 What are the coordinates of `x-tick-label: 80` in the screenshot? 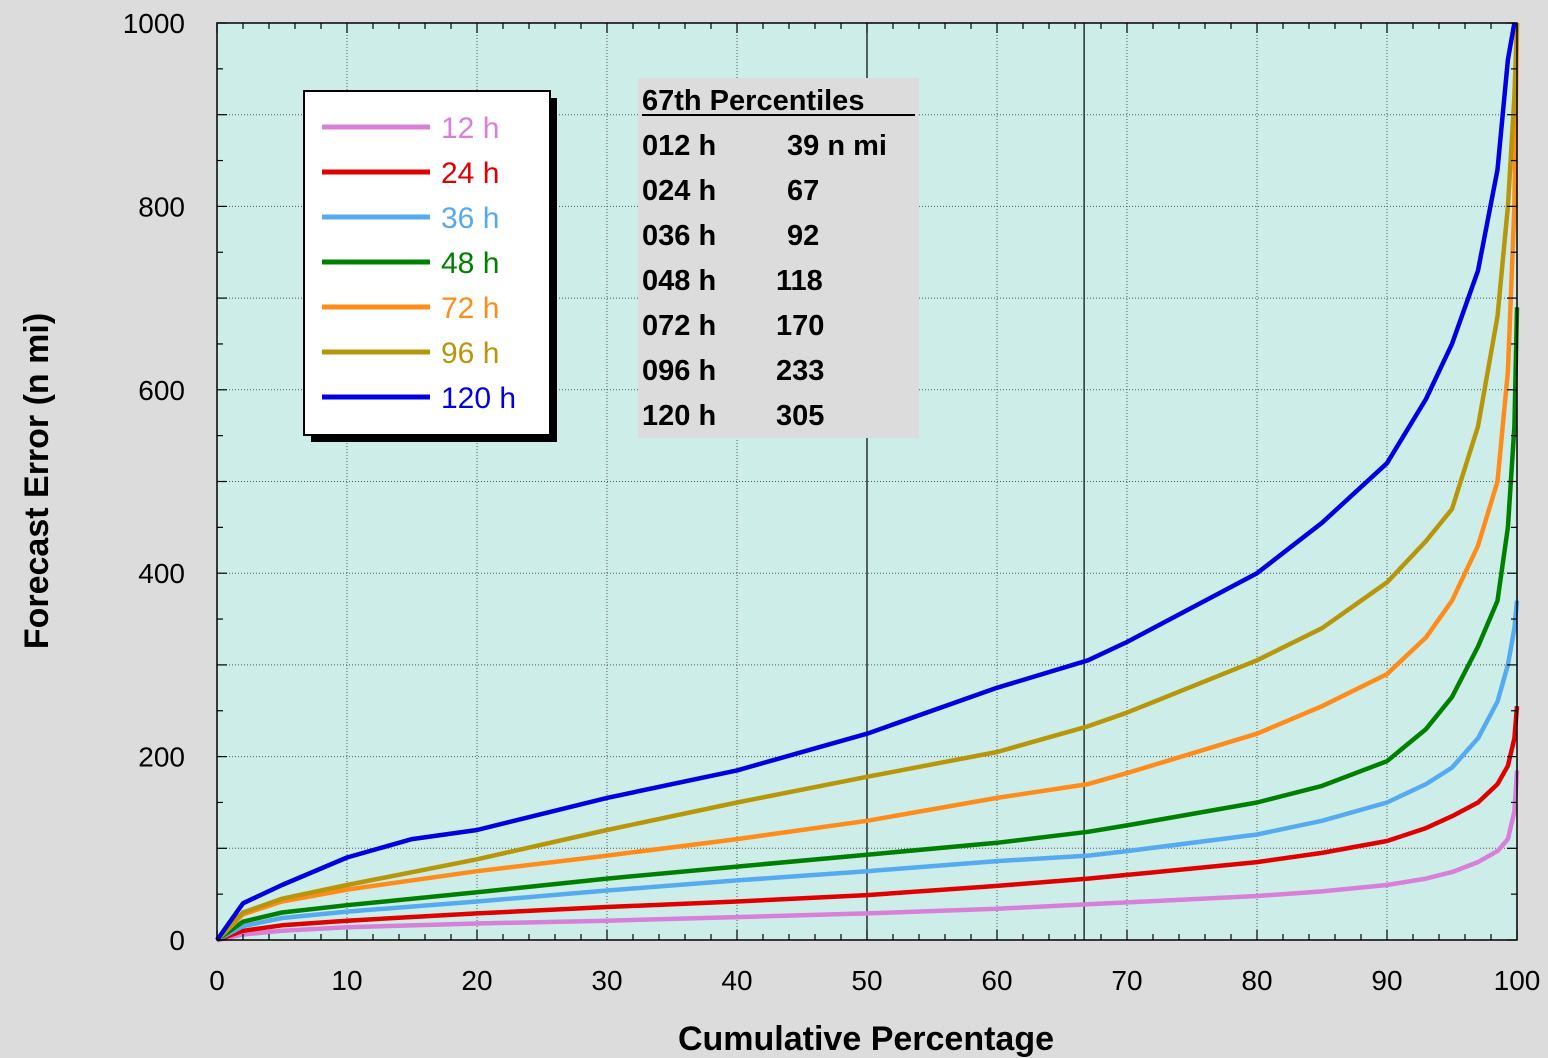 It's located at (1256, 980).